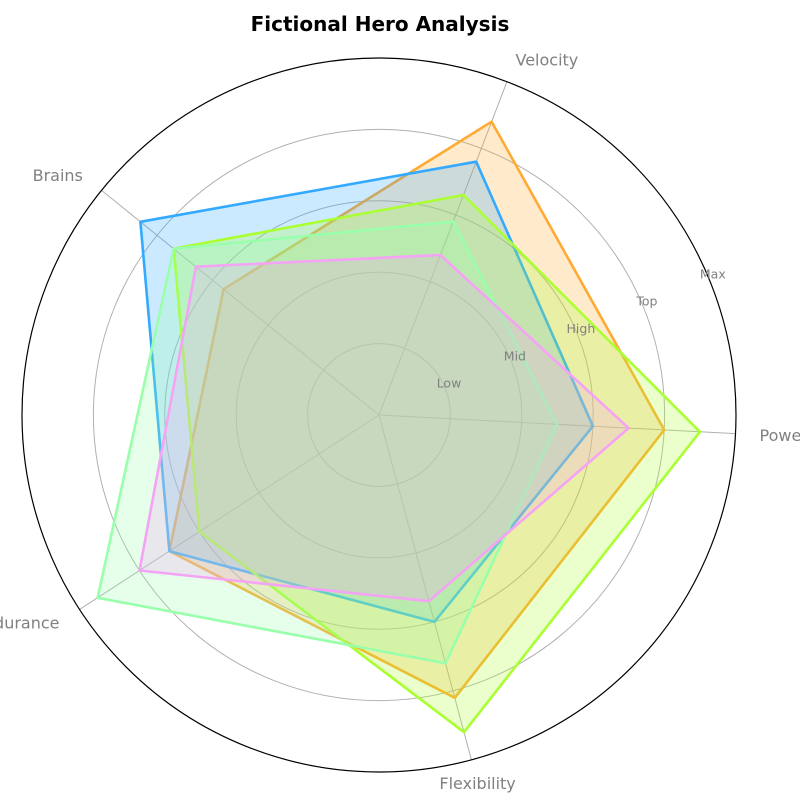  What do you see at coordinates (477, 783) in the screenshot?
I see `axis-label: Flexibility` at bounding box center [477, 783].